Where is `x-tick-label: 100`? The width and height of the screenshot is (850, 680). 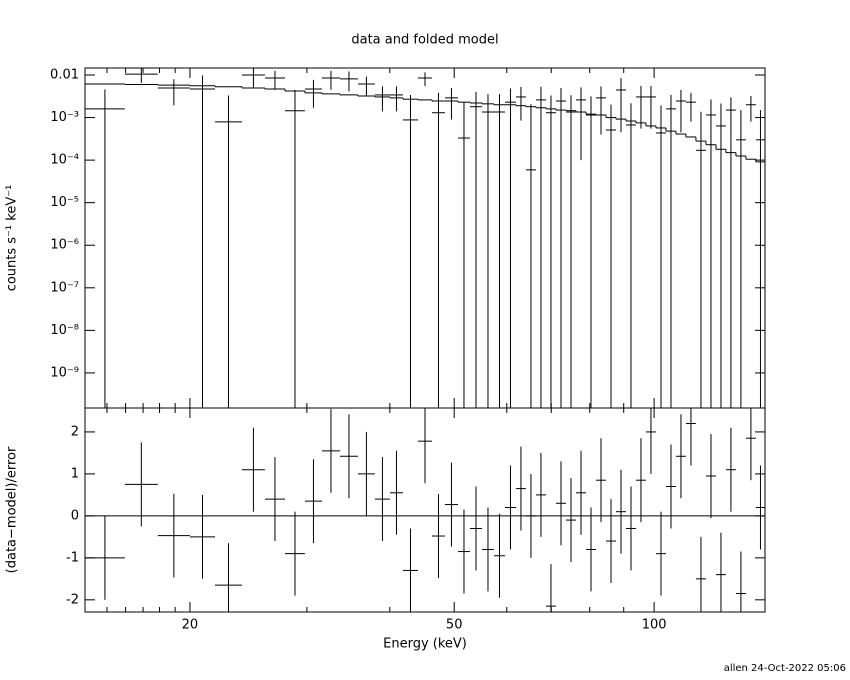
x-tick-label: 100 is located at coordinates (654, 625).